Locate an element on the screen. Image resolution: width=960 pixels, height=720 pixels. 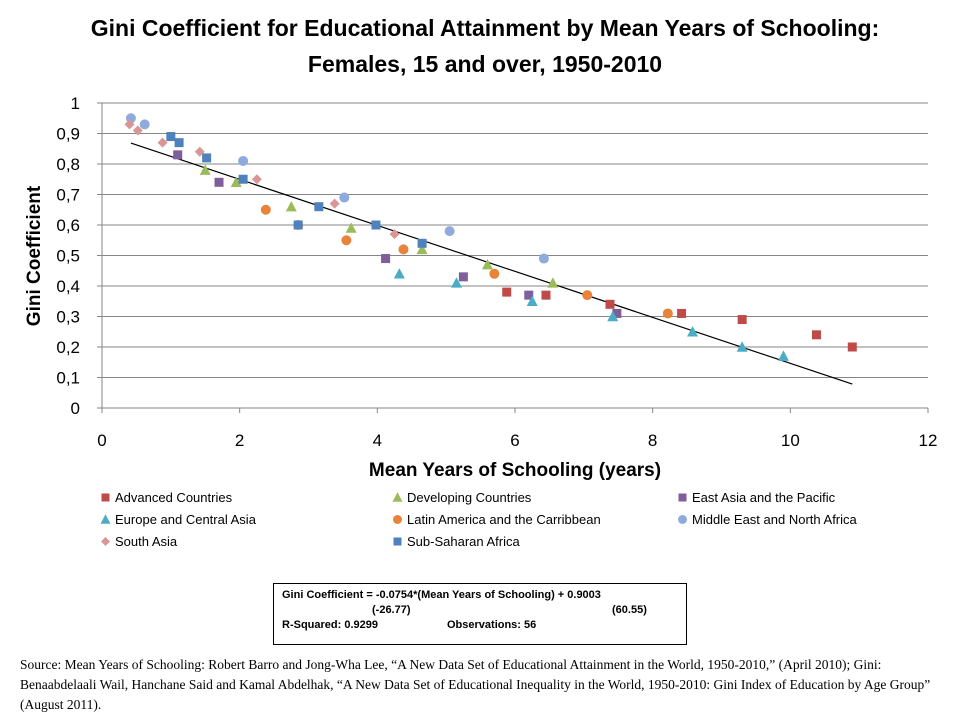
x-tick-label: 10 is located at coordinates (790, 440).